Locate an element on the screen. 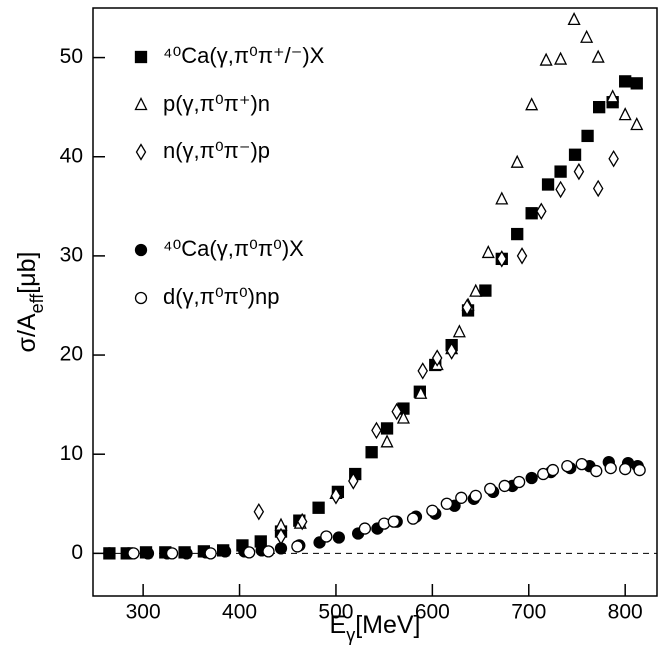 The height and width of the screenshot is (646, 664). y-axis-title: σ/Aeff[μb] is located at coordinates (30, 302).